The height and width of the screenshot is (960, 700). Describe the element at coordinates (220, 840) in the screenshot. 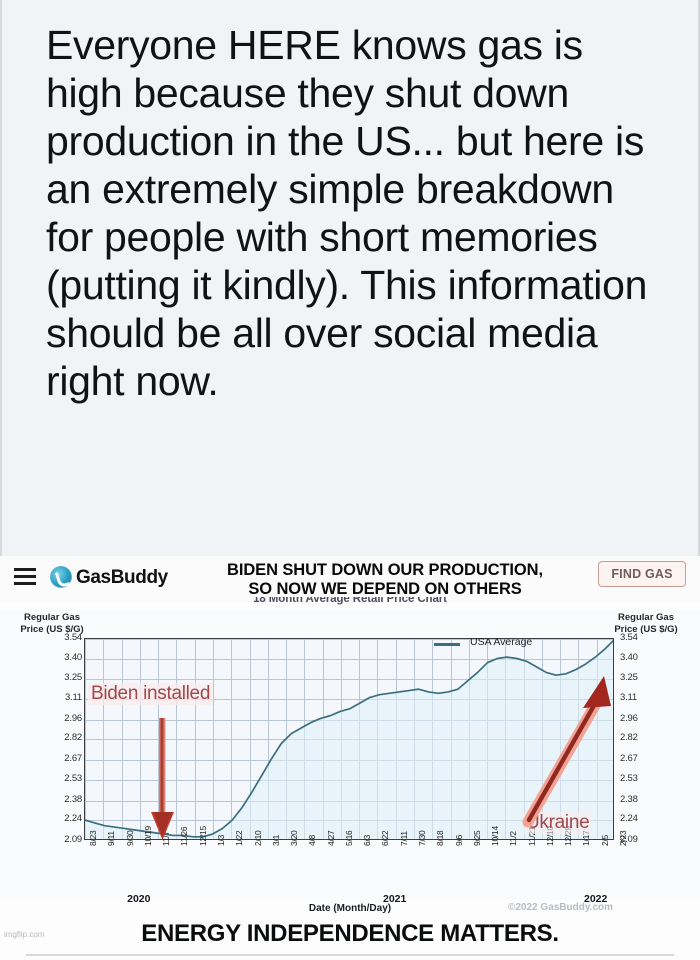

I see `x-tick-label: 1/3` at that location.